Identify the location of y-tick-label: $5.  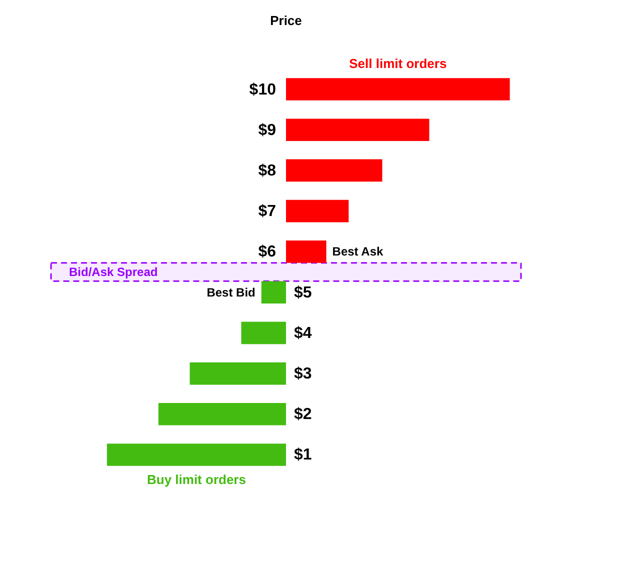
(303, 293).